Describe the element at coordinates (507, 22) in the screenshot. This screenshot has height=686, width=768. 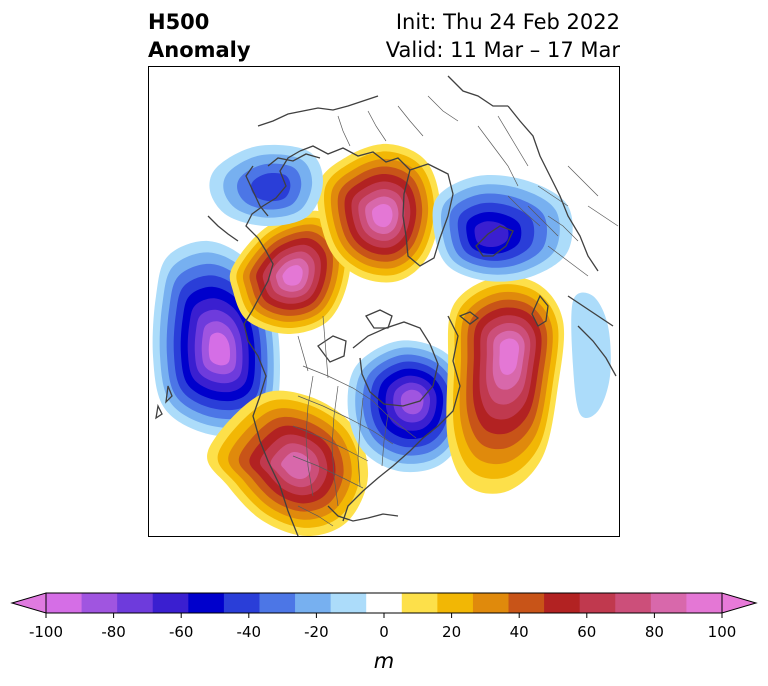
I see `init-date: Init: Thu 24 Feb 2022` at that location.